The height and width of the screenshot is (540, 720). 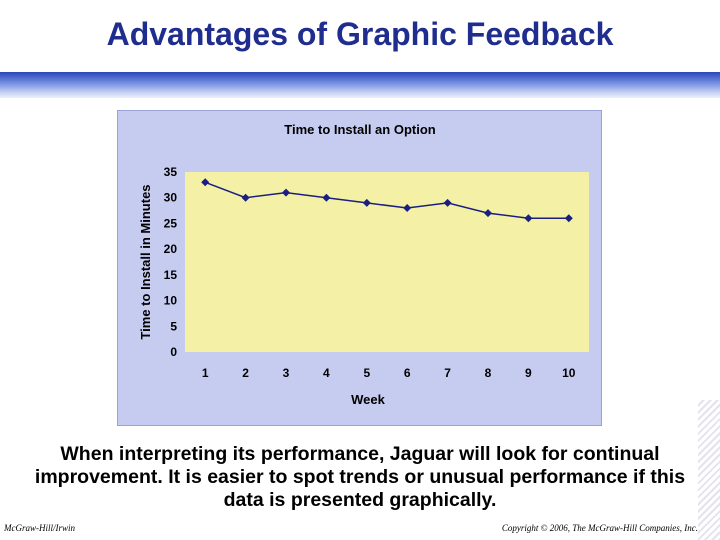 I want to click on x-tick-label: 8, so click(x=488, y=373).